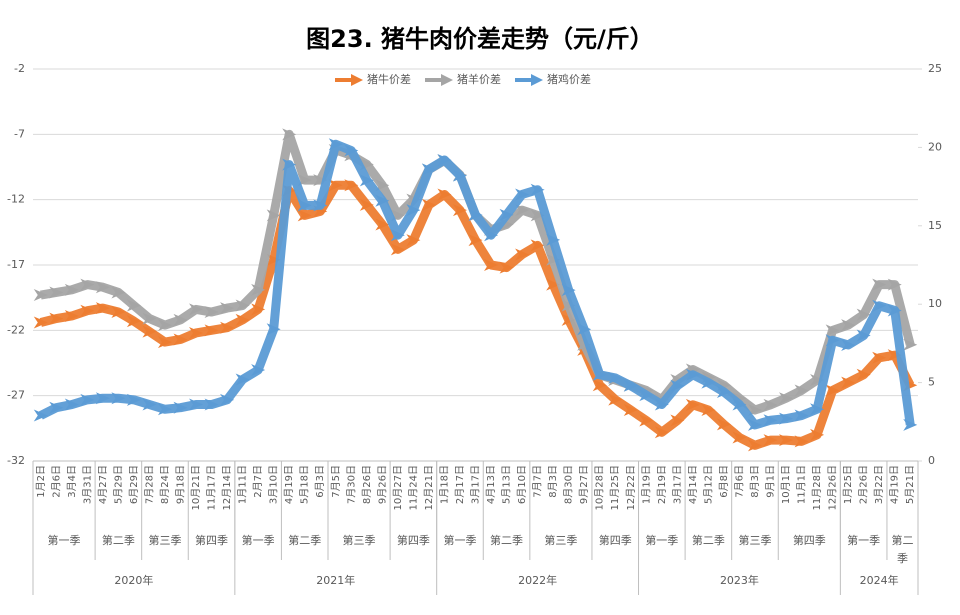 Image resolution: width=960 pixels, height=615 pixels. Describe the element at coordinates (931, 382) in the screenshot. I see `y2-tick-label: 5` at that location.